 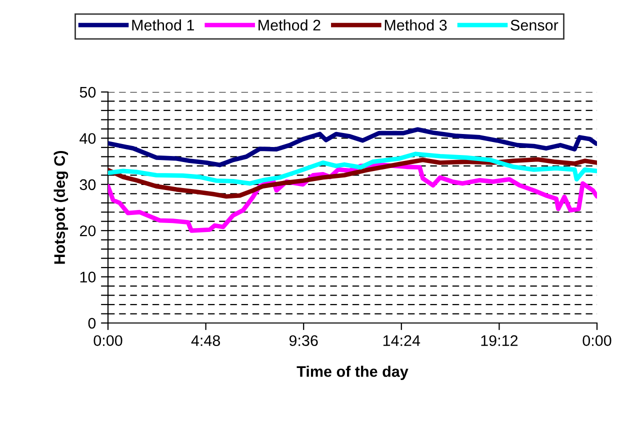 I want to click on y-axis-title: Hotspot (deg C), so click(x=61, y=207).